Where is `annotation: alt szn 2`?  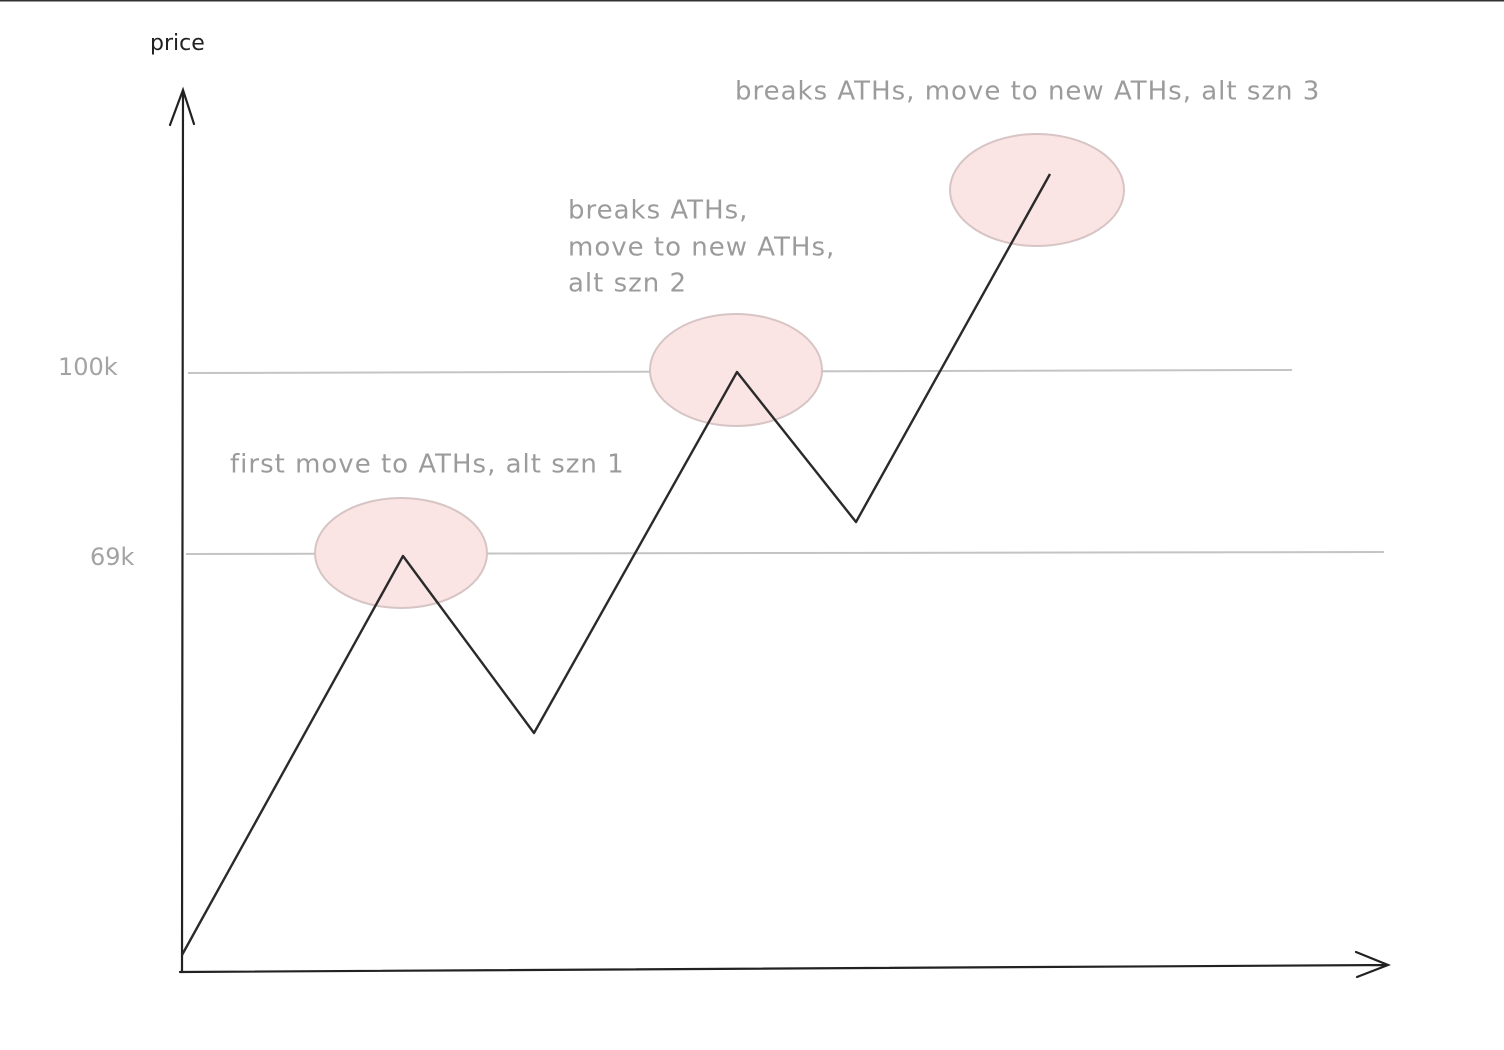 annotation: alt szn 2 is located at coordinates (627, 284).